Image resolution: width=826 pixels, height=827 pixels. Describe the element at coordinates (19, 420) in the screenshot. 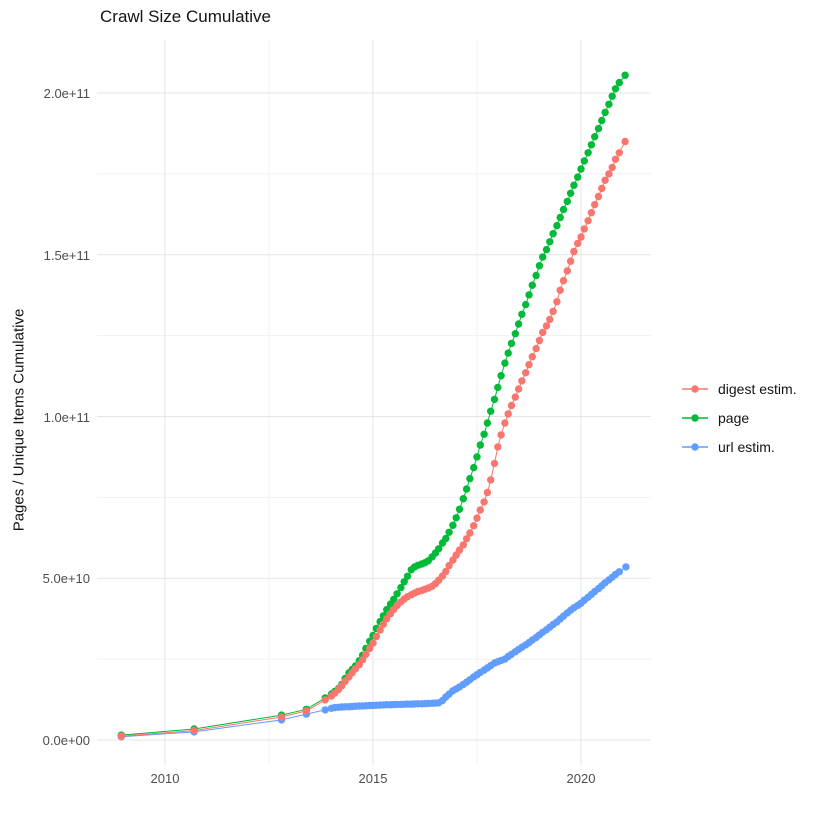

I see `y-axis-title: Pages / Unique Items Cumulative` at that location.